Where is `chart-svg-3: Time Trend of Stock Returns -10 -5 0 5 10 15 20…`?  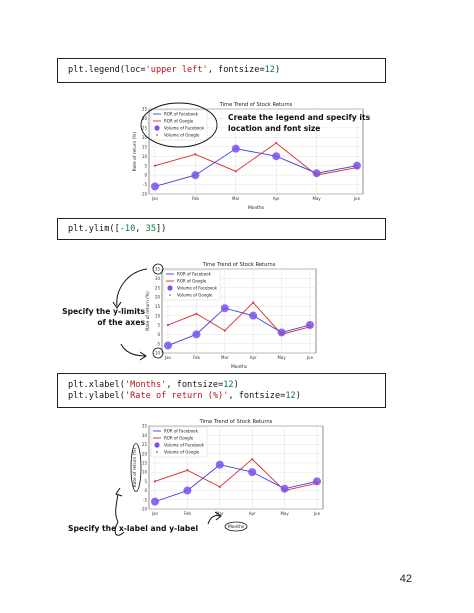 chart-svg-3: Time Trend of Stock Returns -10 -5 0 5 10 15 20… is located at coordinates (227, 475).